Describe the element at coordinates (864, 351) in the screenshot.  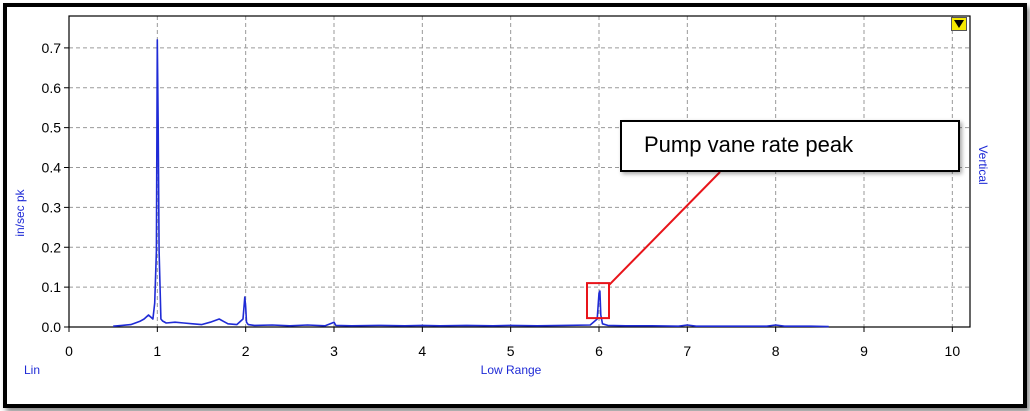
I see `x-tick-label: 9` at that location.